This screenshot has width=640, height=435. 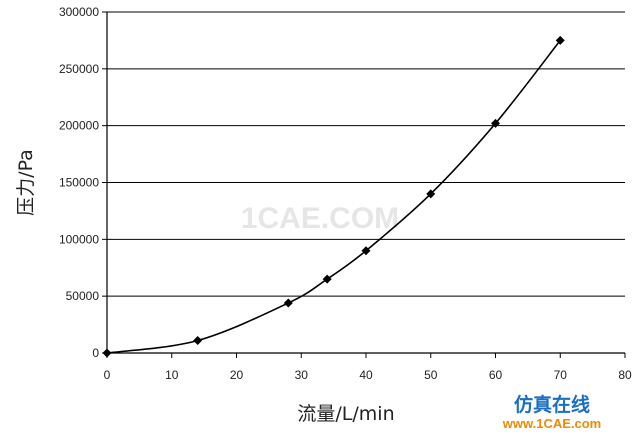 What do you see at coordinates (561, 375) in the screenshot?
I see `x-tick-label-7: 70` at bounding box center [561, 375].